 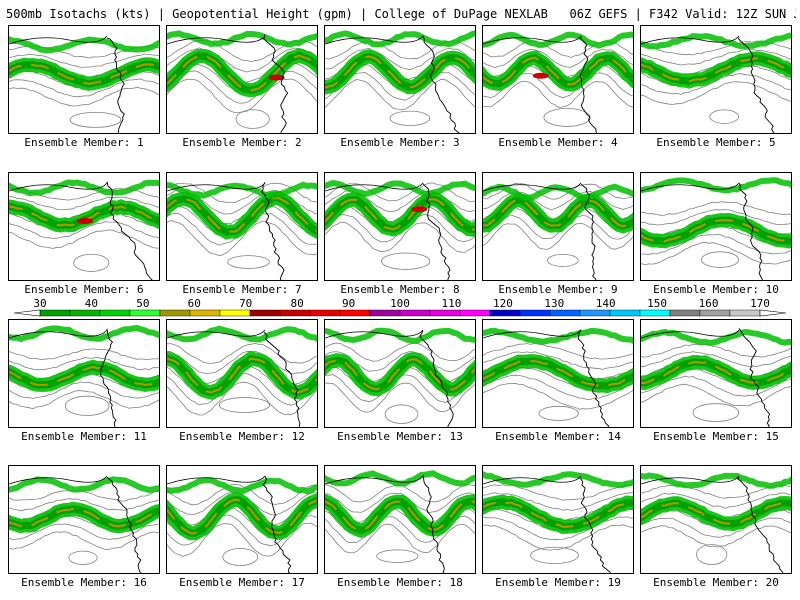 I want to click on colorbar-label: 150, so click(x=657, y=303).